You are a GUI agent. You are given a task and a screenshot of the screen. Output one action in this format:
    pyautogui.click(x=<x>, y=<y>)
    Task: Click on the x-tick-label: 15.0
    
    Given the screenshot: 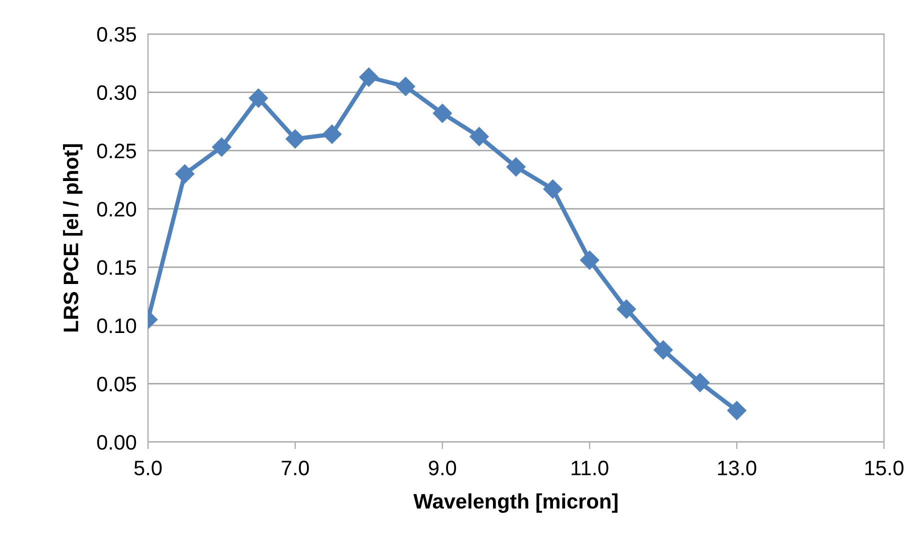 What is the action you would take?
    pyautogui.click(x=884, y=468)
    